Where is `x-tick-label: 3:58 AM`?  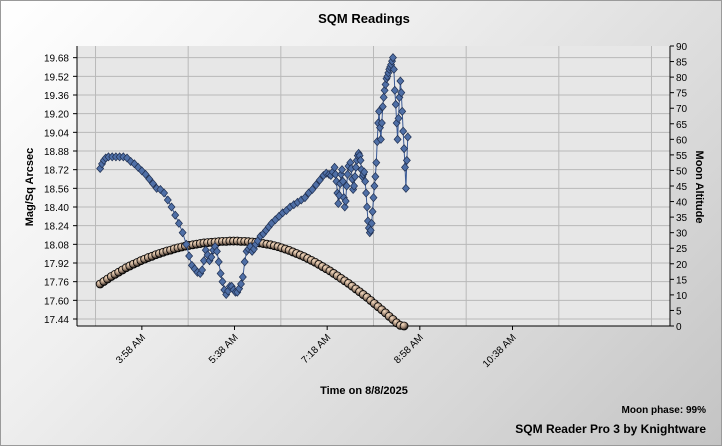
x-tick-label: 3:58 AM is located at coordinates (131, 349).